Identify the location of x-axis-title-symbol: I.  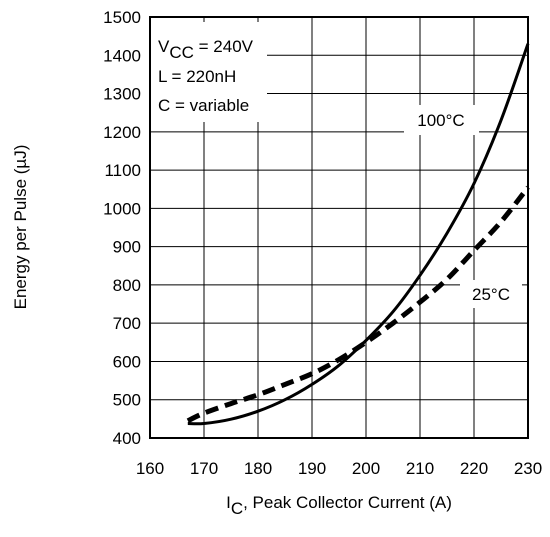
(228, 502).